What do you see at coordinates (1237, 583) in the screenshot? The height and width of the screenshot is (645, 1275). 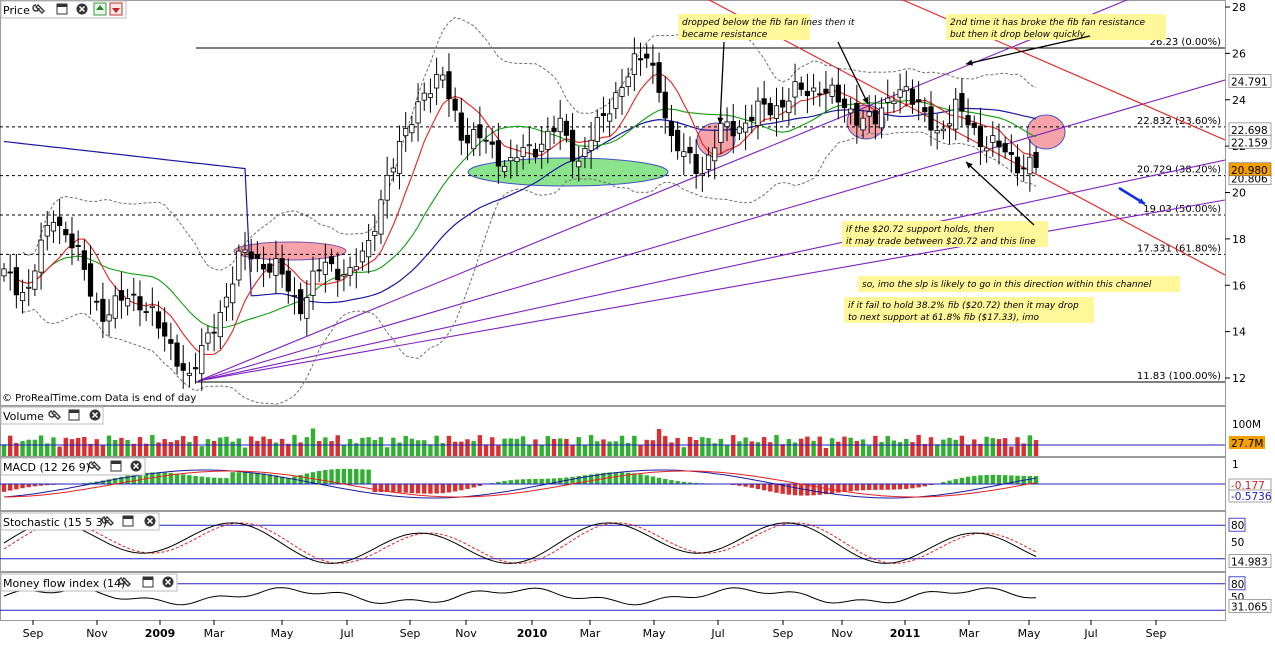 I see `mfi-axis-label: 80` at bounding box center [1237, 583].